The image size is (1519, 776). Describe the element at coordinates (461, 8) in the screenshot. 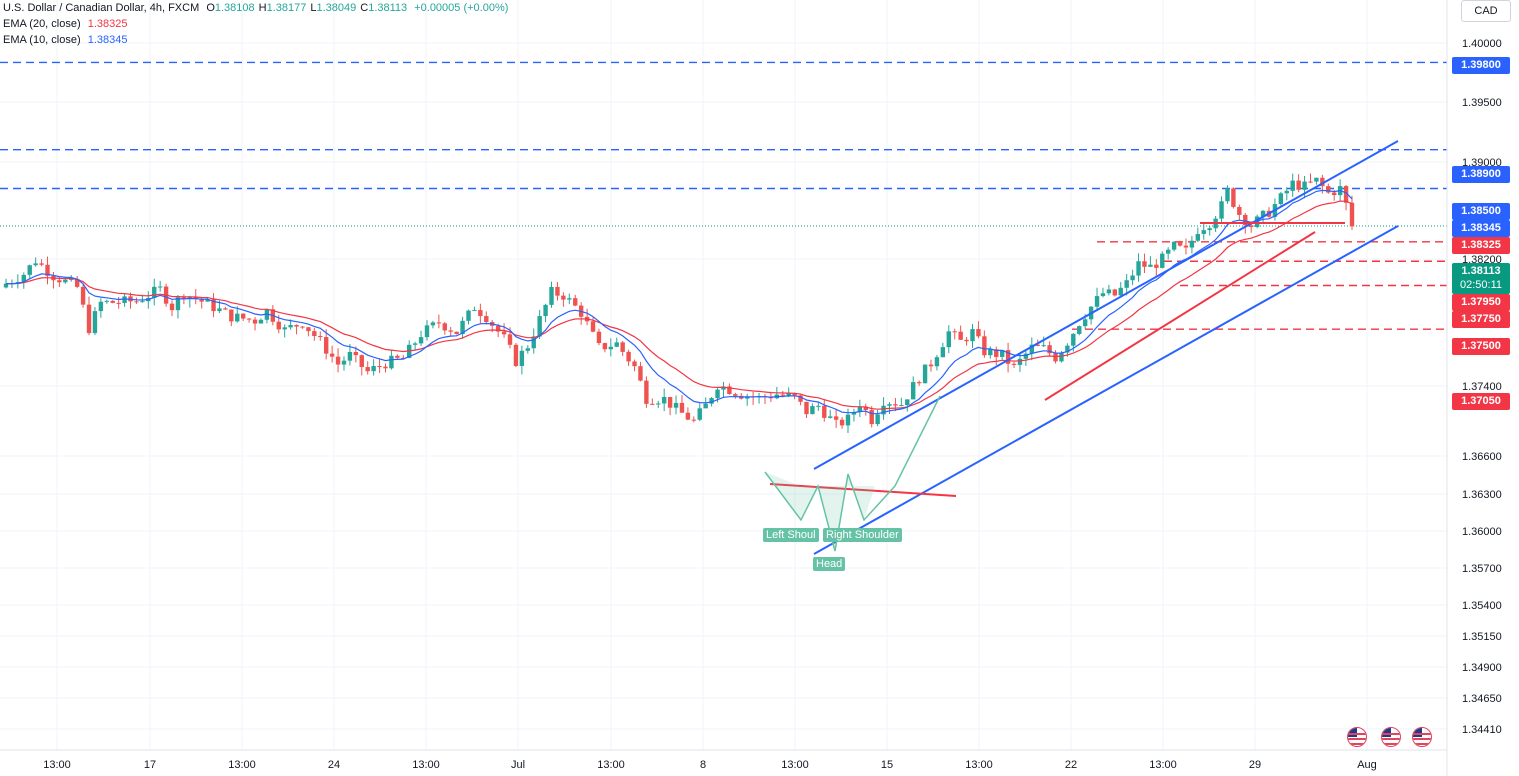

I see `change-value: +0.00005 (+0.00%)` at that location.